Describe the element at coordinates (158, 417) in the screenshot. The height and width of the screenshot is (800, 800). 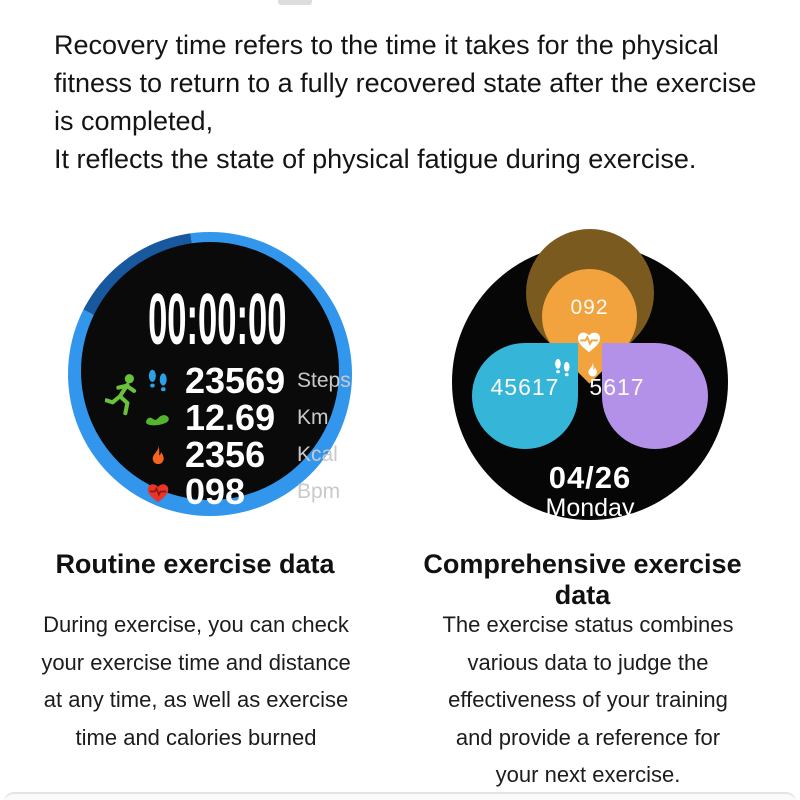
I see `shoe-icon` at that location.